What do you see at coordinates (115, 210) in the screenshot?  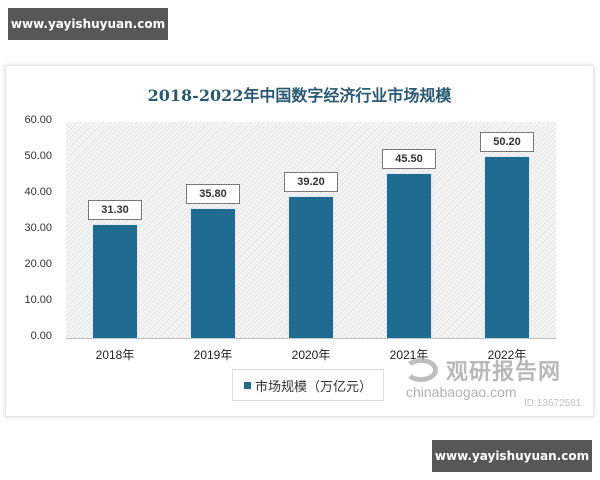 I see `data-label: 31.30` at bounding box center [115, 210].